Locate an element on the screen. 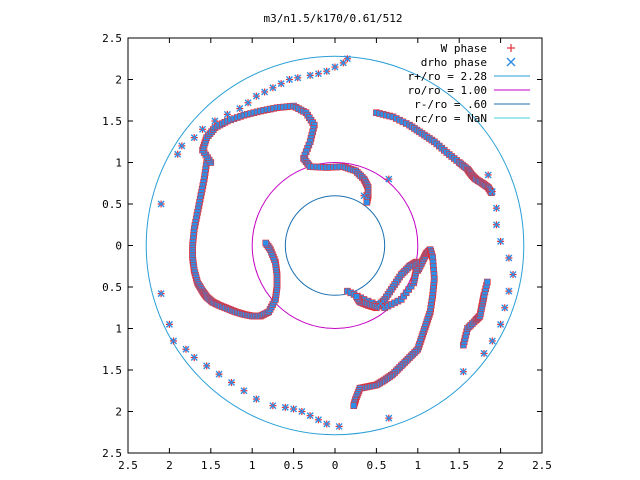 The width and height of the screenshot is (640, 480). legend-label-circle-3: rc/ro = NaN is located at coordinates (450, 118).